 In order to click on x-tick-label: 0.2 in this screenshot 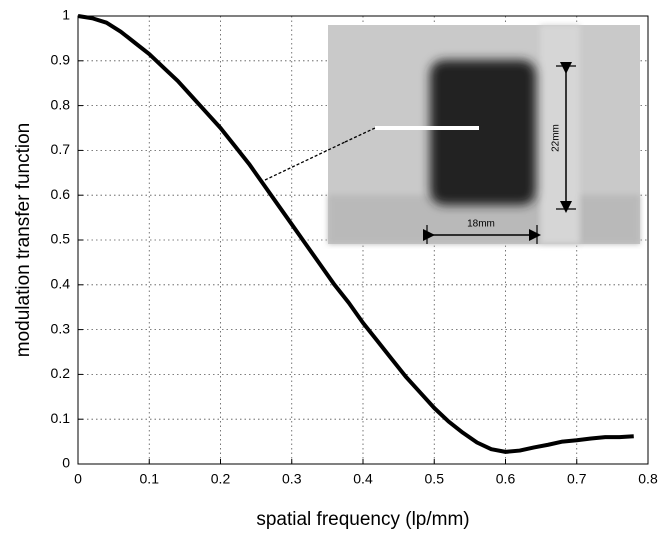, I will do `click(221, 479)`.